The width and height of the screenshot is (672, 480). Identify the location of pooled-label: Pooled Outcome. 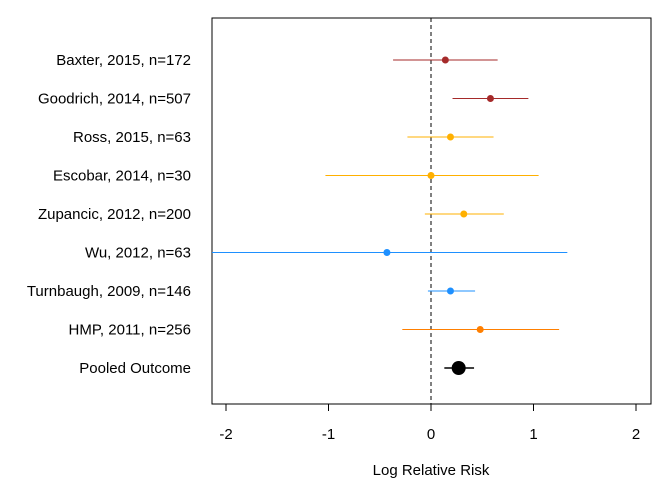
(135, 368).